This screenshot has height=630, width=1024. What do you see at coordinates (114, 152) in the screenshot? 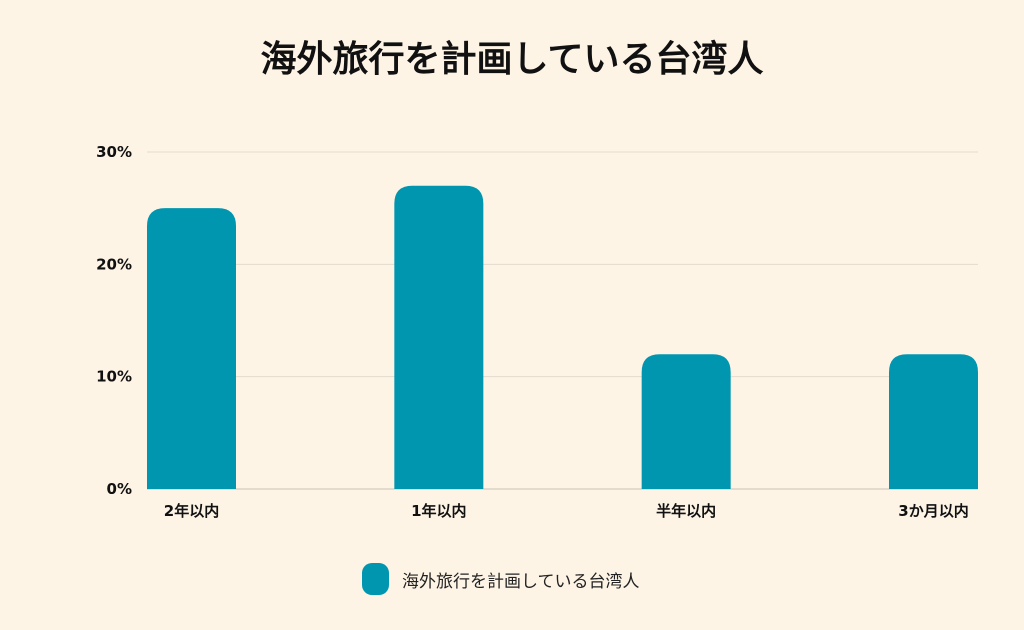
I see `y-tick-label: 30%` at bounding box center [114, 152].